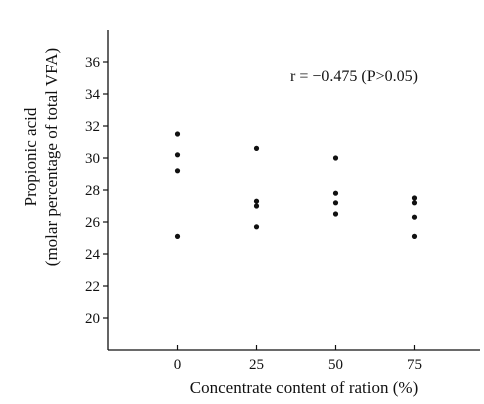 The image size is (484, 404). I want to click on y-axis-title-line-2: (molar percentage of total VFA), so click(51, 157).